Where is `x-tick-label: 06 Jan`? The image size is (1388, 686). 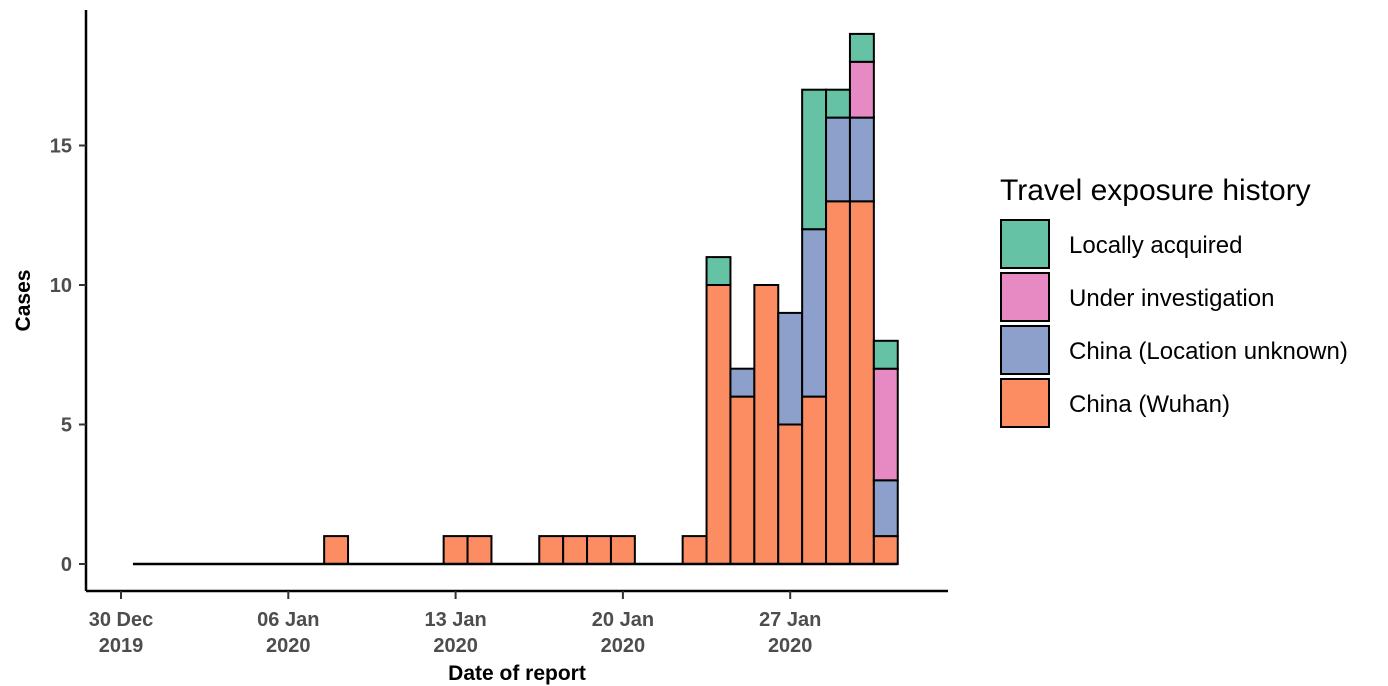
x-tick-label: 06 Jan is located at coordinates (288, 620).